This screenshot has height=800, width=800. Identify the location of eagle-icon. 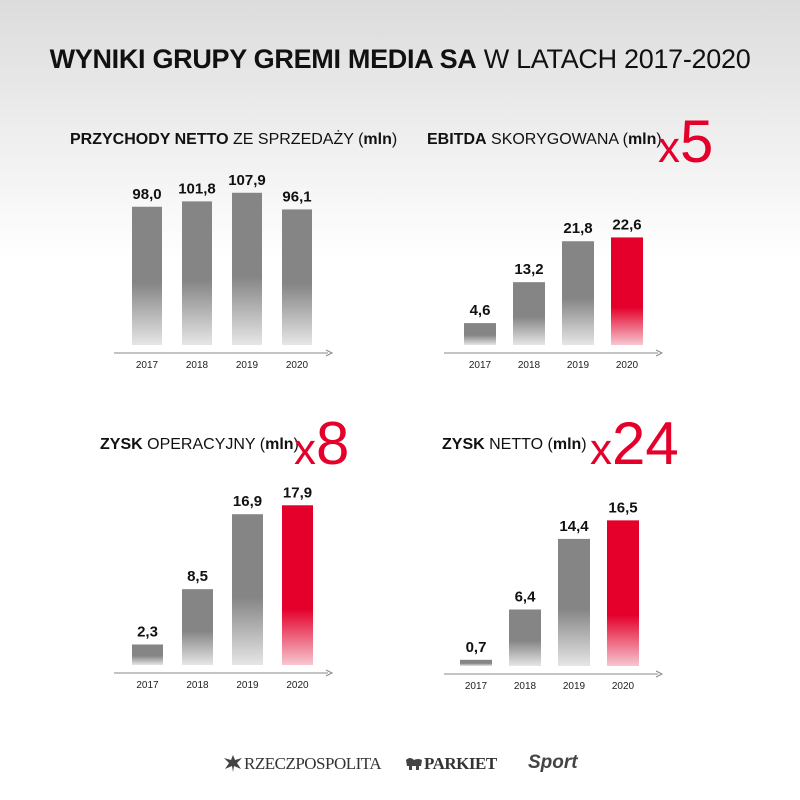
(233, 763).